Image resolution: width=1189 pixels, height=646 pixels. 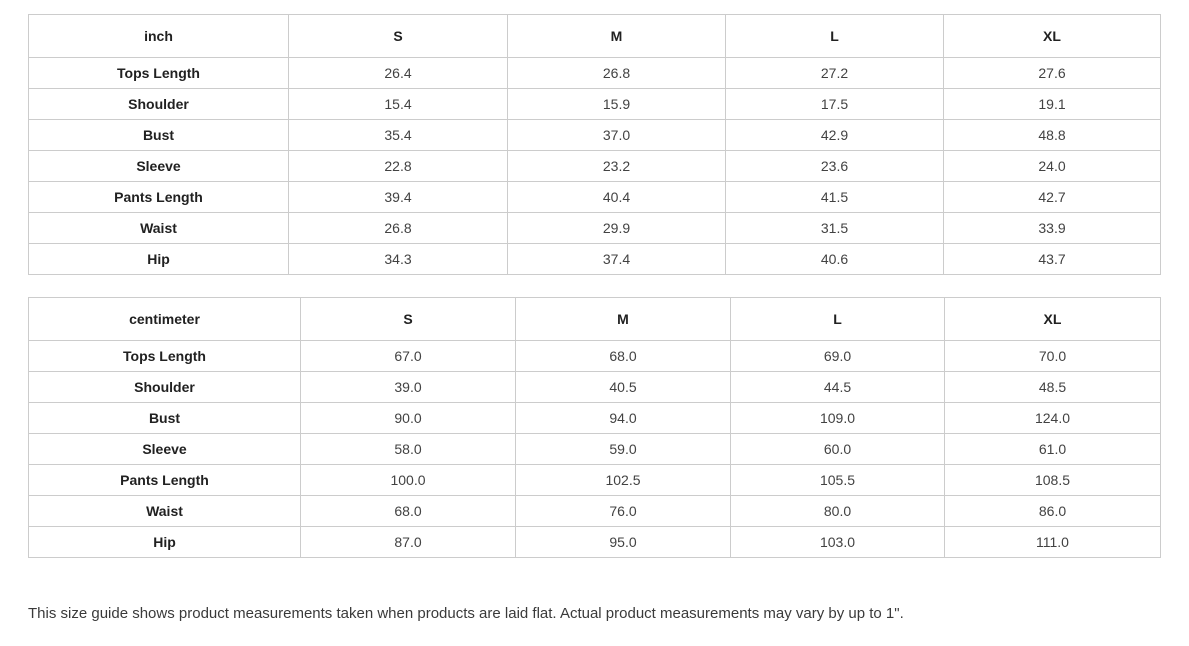 I want to click on measurement-value: 109.0, so click(x=837, y=418).